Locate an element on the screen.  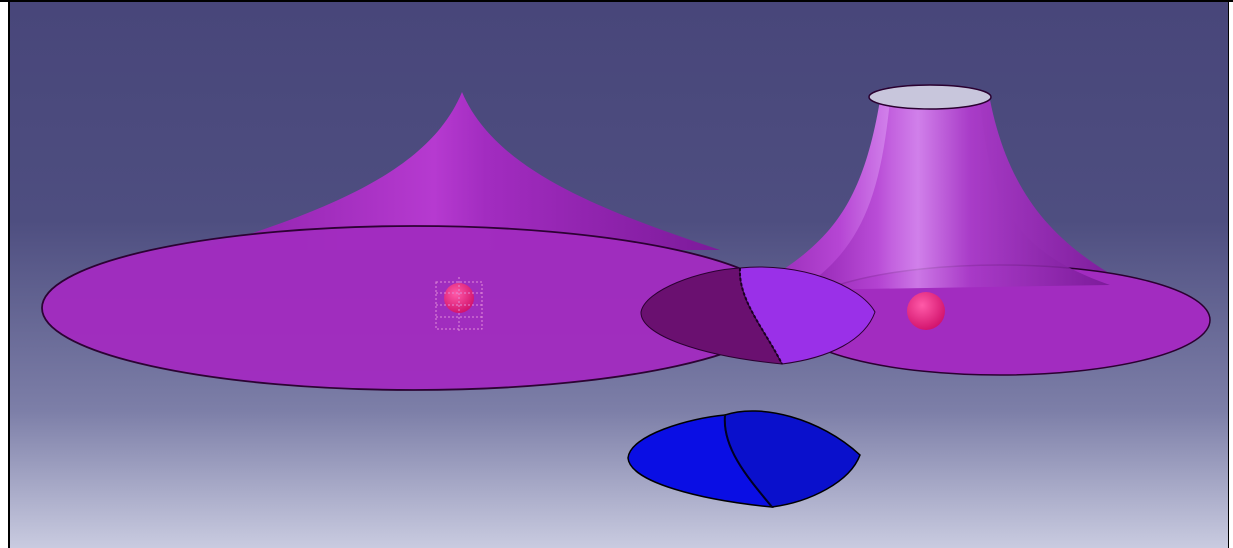
selection-box is located at coordinates (459, 305).